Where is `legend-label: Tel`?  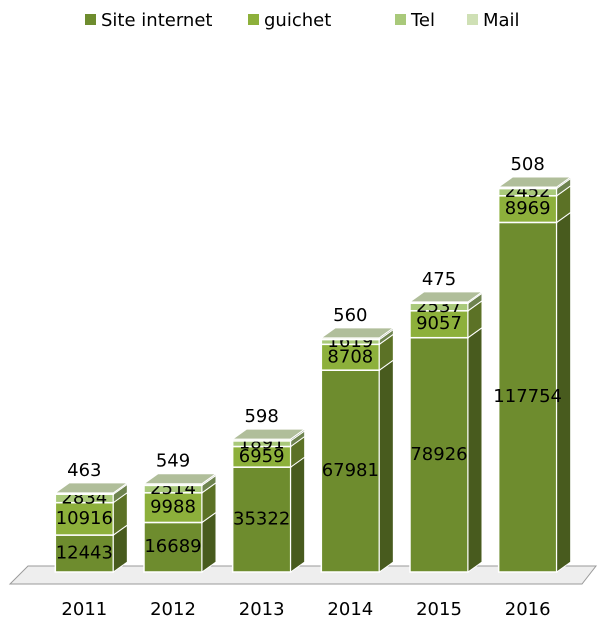
legend-label: Tel is located at coordinates (422, 20).